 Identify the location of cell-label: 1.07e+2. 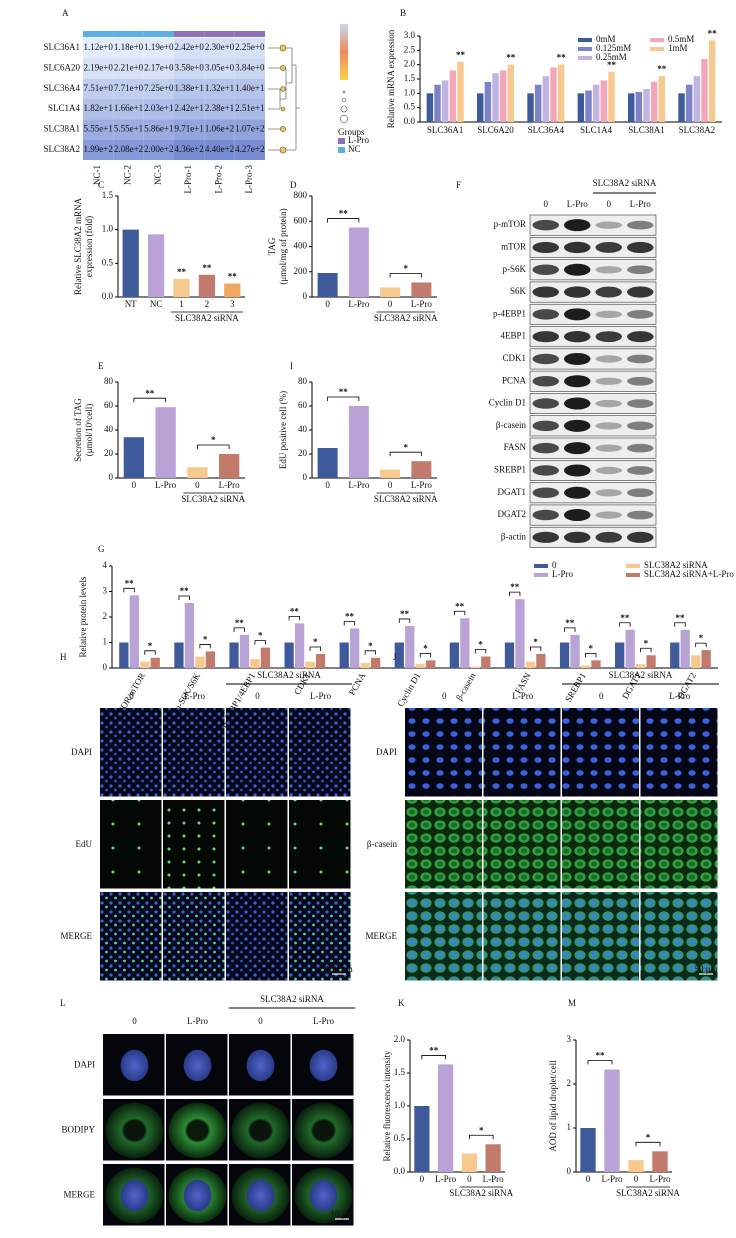
(249, 129).